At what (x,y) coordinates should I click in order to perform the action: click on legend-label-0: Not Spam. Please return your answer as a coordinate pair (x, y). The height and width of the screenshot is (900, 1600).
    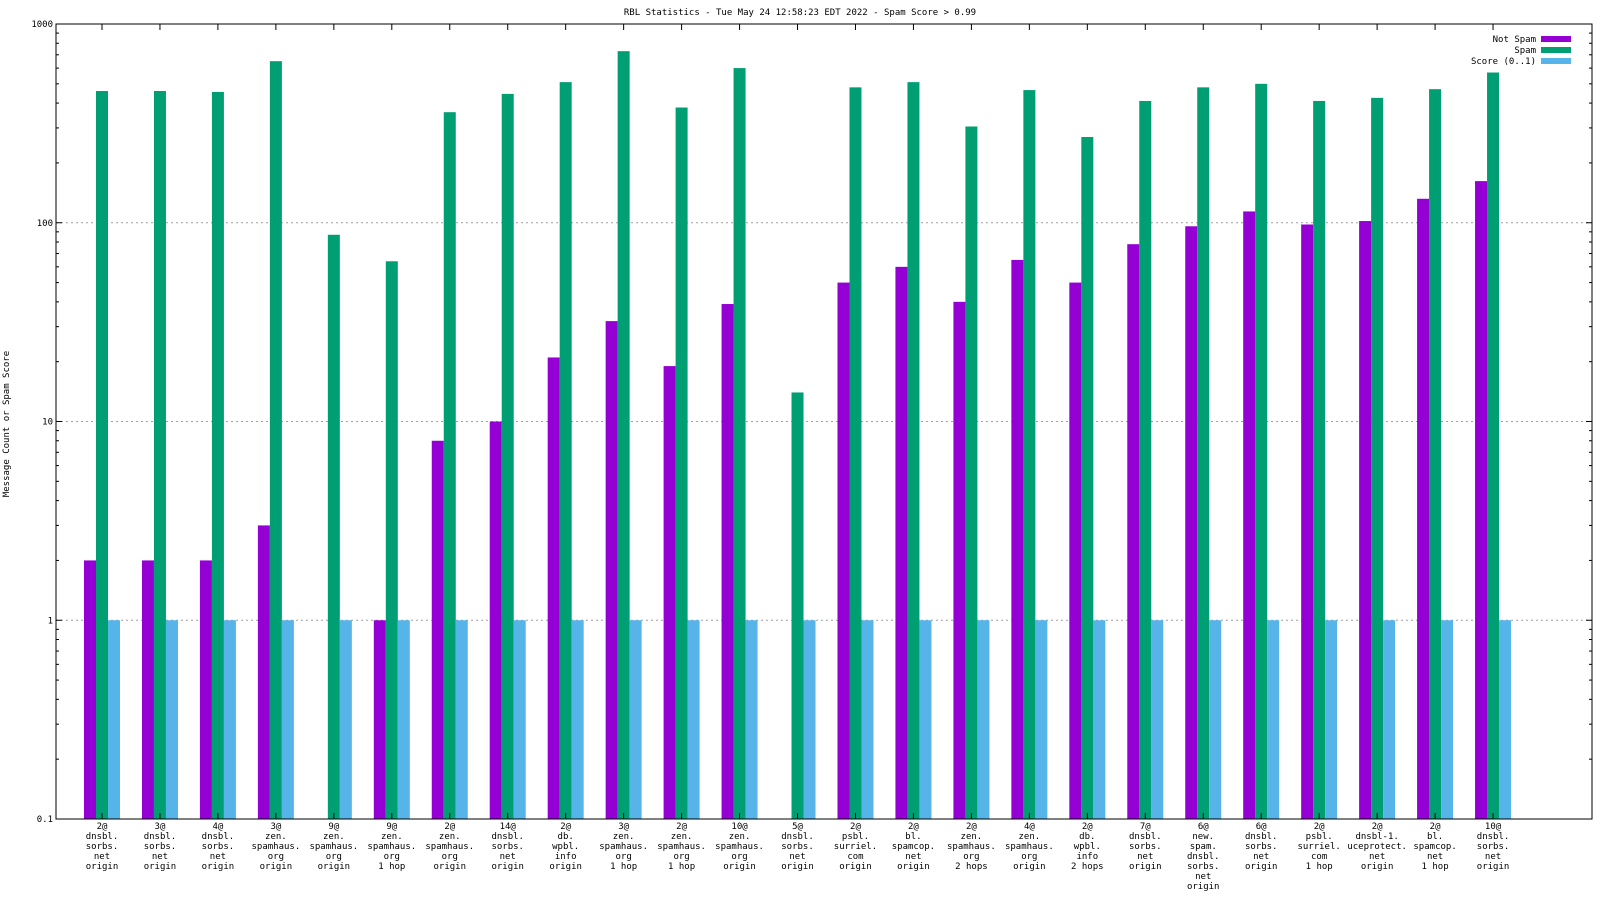
    Looking at the image, I should click on (1514, 40).